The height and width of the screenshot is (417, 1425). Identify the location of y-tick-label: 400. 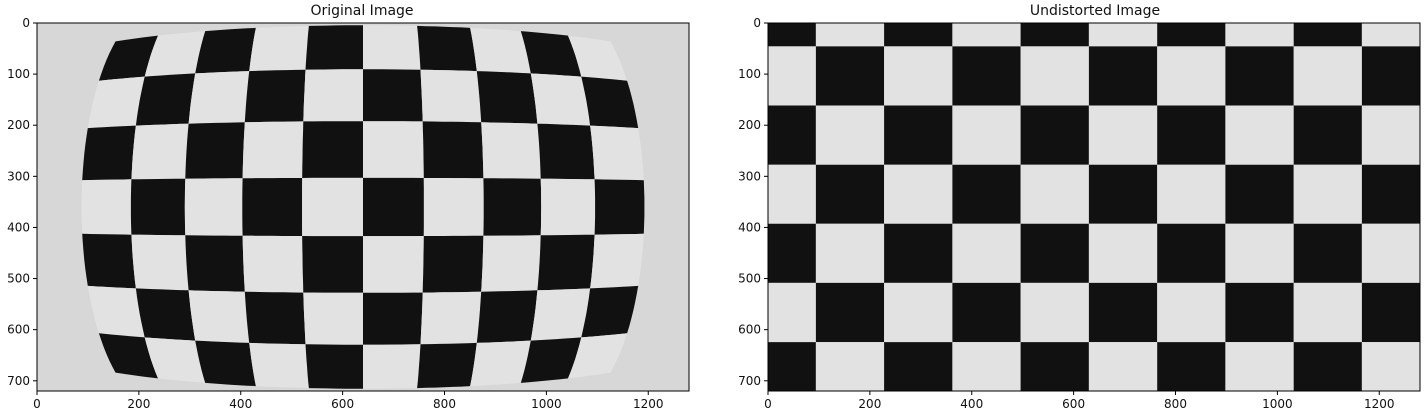
(18, 227).